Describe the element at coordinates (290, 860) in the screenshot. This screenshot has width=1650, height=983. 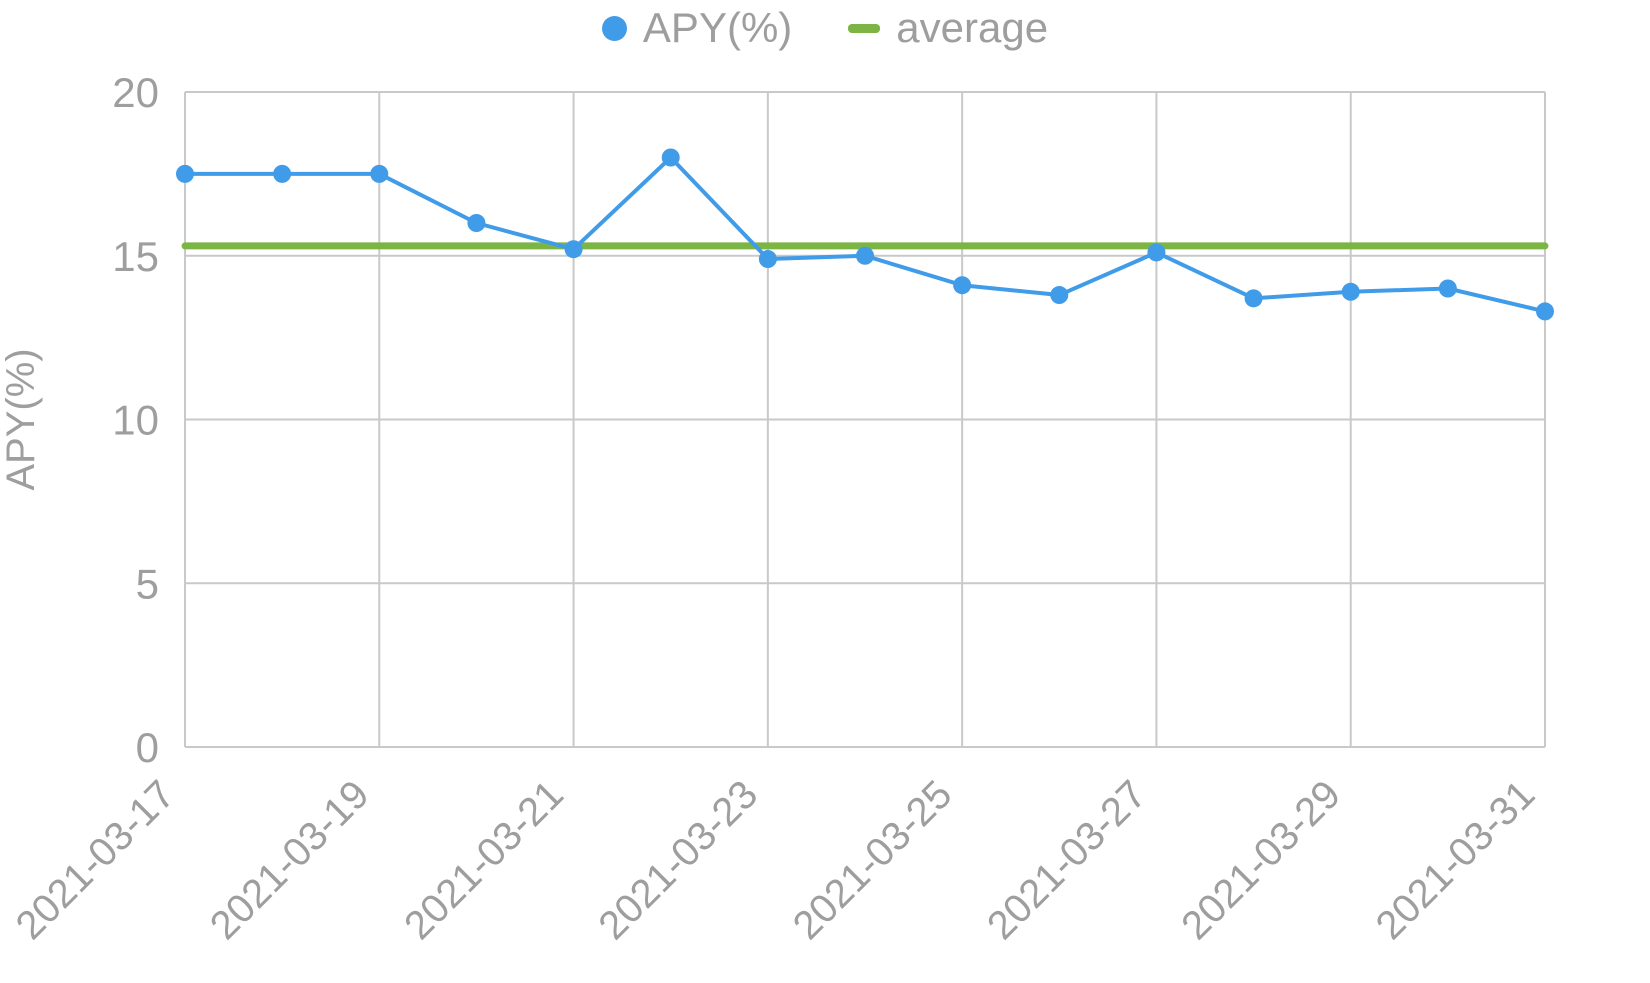
I see `x-tick-label: 2021-03-19` at that location.